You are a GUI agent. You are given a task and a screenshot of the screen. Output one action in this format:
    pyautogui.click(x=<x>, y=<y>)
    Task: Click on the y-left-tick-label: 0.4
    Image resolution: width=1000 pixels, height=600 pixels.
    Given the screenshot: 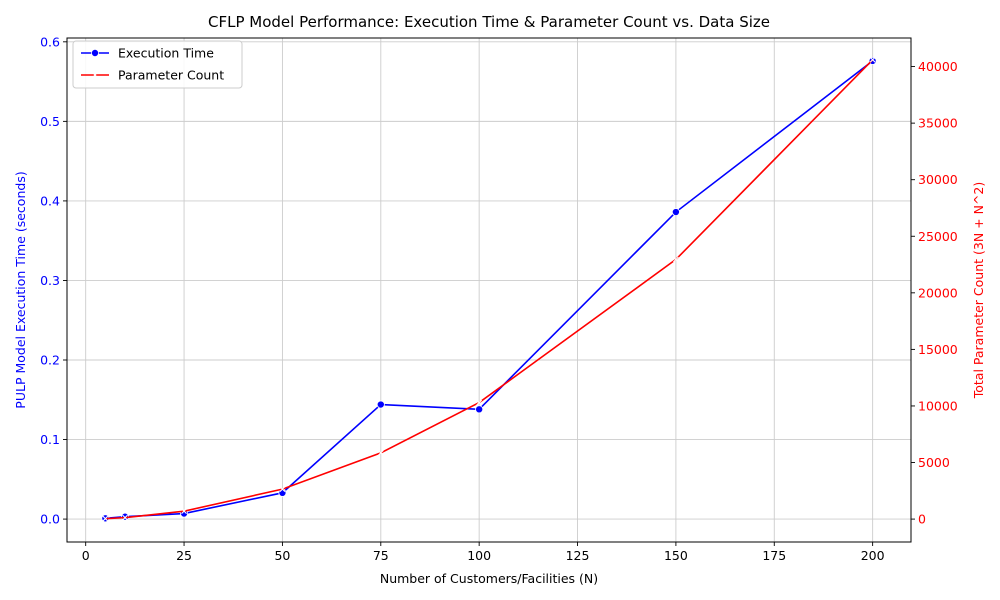 What is the action you would take?
    pyautogui.click(x=50, y=200)
    